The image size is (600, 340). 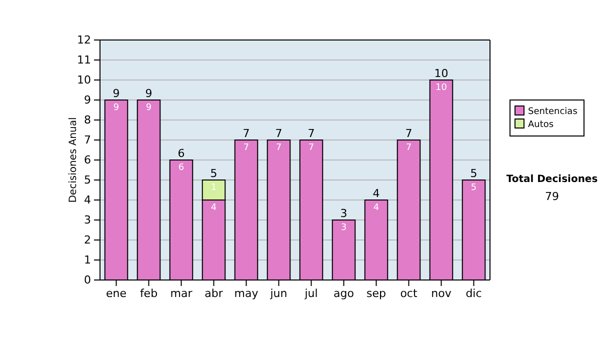 What do you see at coordinates (149, 293) in the screenshot?
I see `x-tick-label: feb` at bounding box center [149, 293].